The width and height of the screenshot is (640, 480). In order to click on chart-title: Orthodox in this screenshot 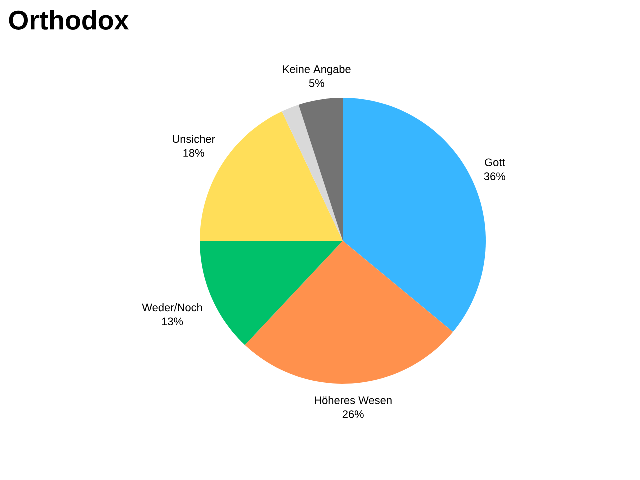, I will do `click(69, 20)`.